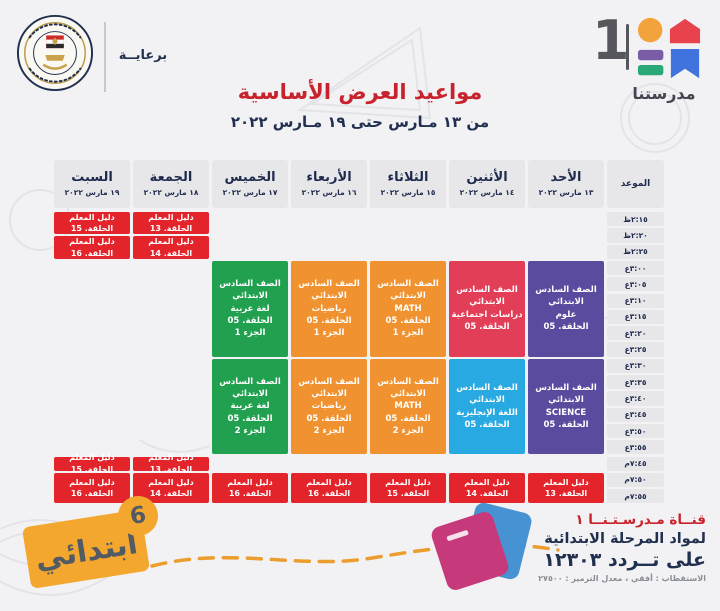  Describe the element at coordinates (624, 560) in the screenshot. I see `channel-info-frequency: على تــردد ١٢٣٠٣` at that location.